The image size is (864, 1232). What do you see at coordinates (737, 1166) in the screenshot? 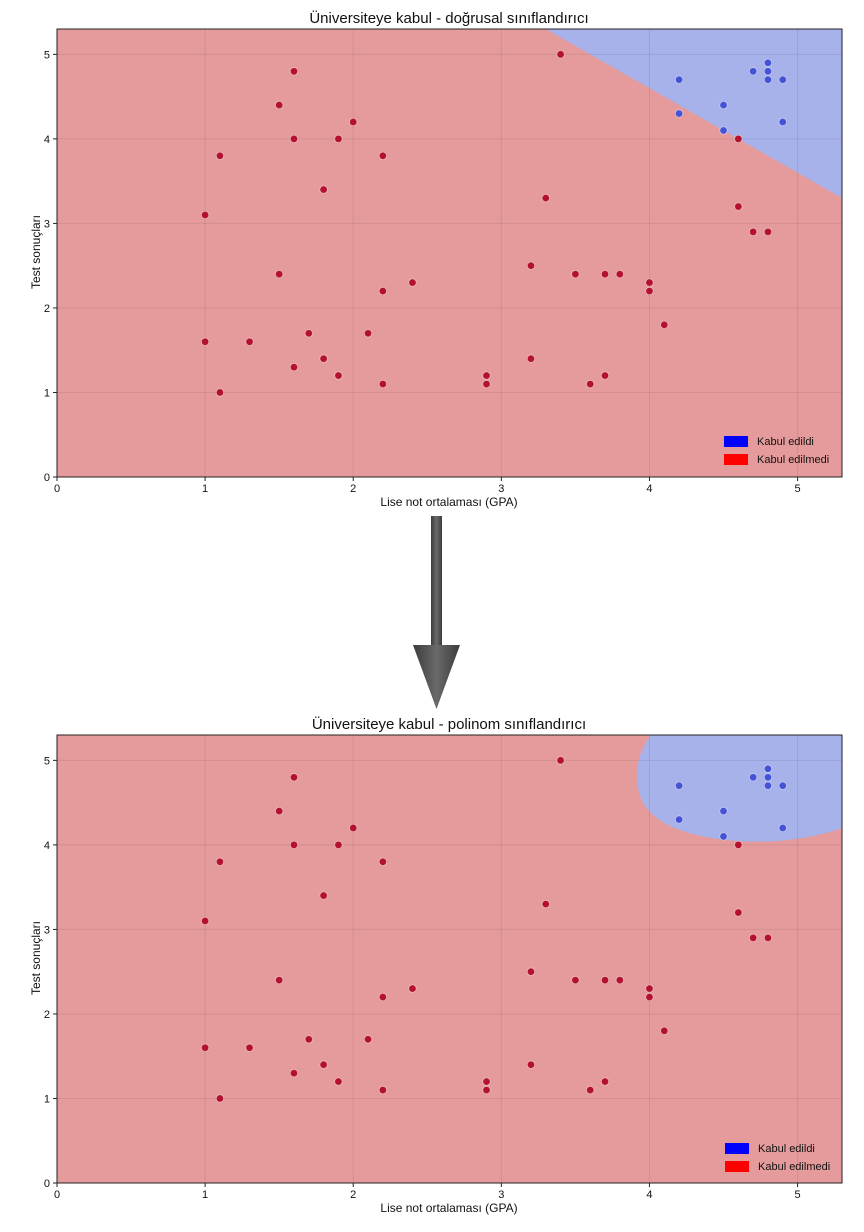
I see `legend-swatch-rejected` at bounding box center [737, 1166].